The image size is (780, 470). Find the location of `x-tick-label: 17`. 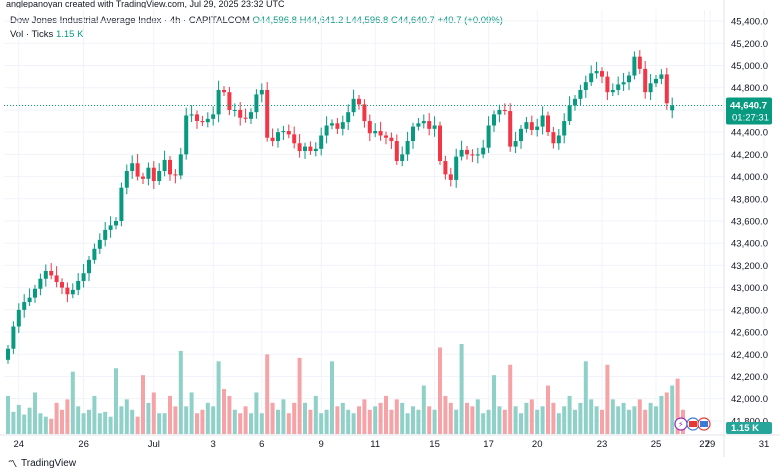

x-tick-label: 17 is located at coordinates (488, 444).